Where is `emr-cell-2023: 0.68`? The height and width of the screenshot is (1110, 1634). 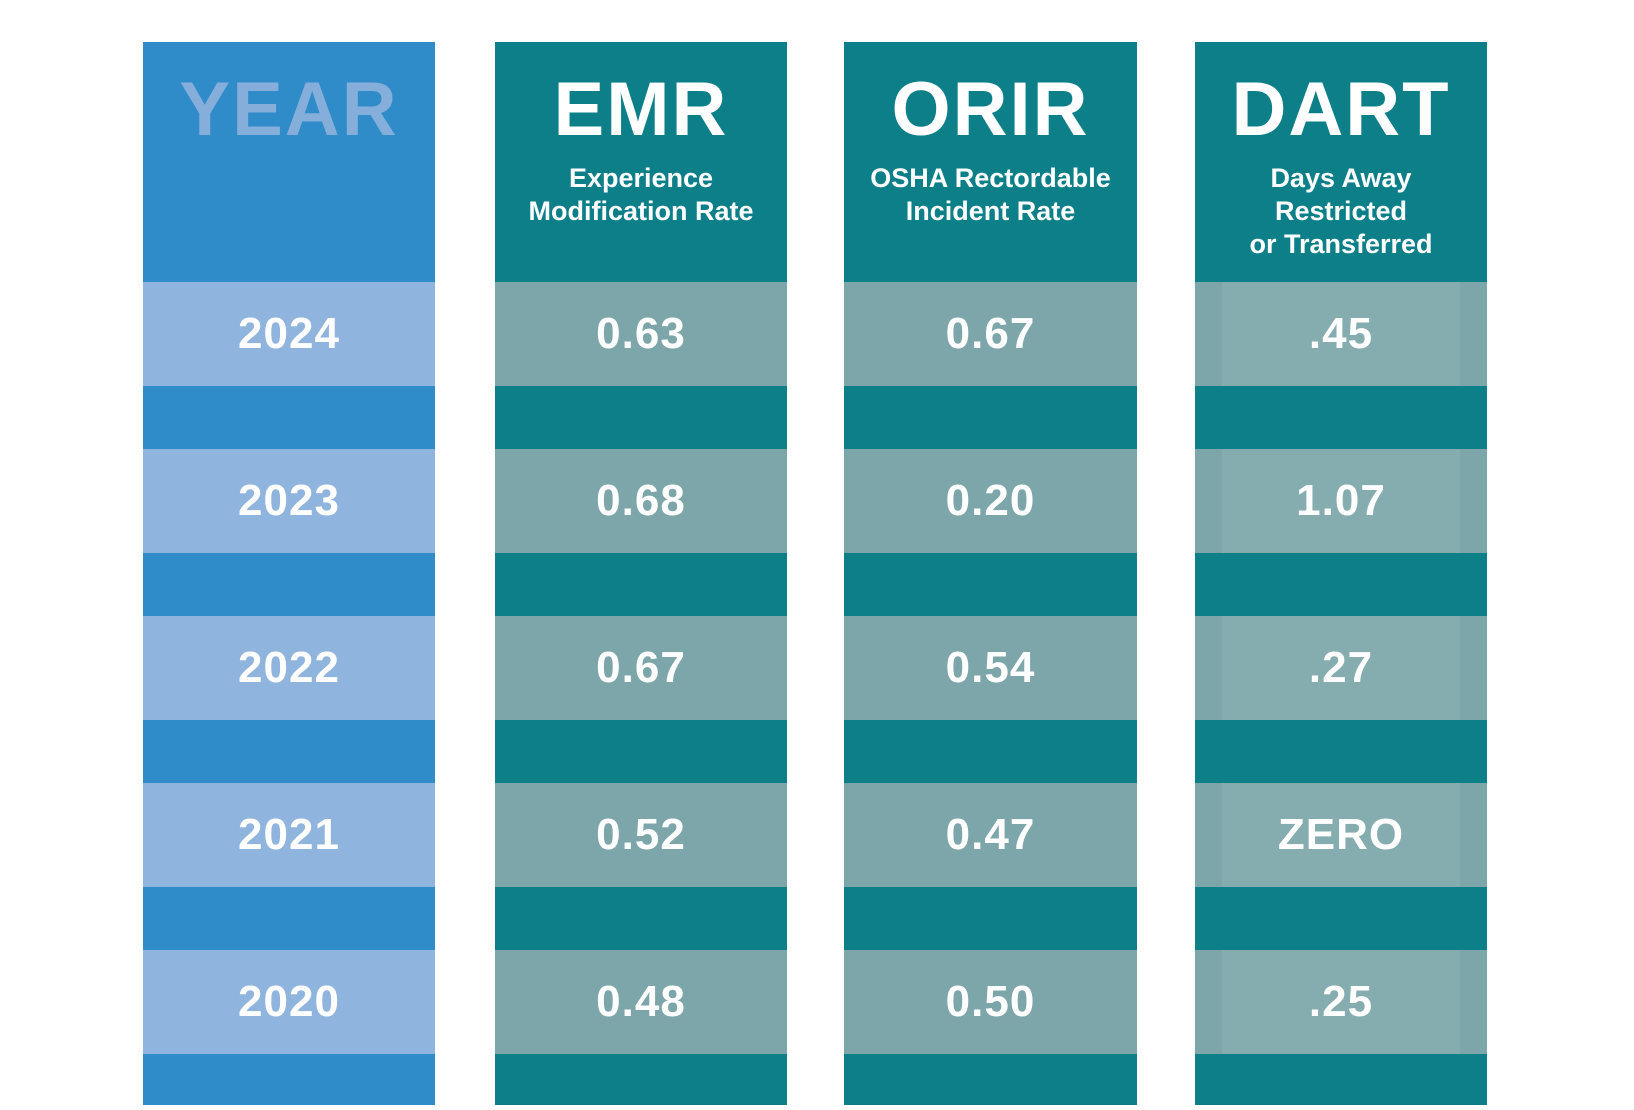 emr-cell-2023: 0.68 is located at coordinates (641, 501).